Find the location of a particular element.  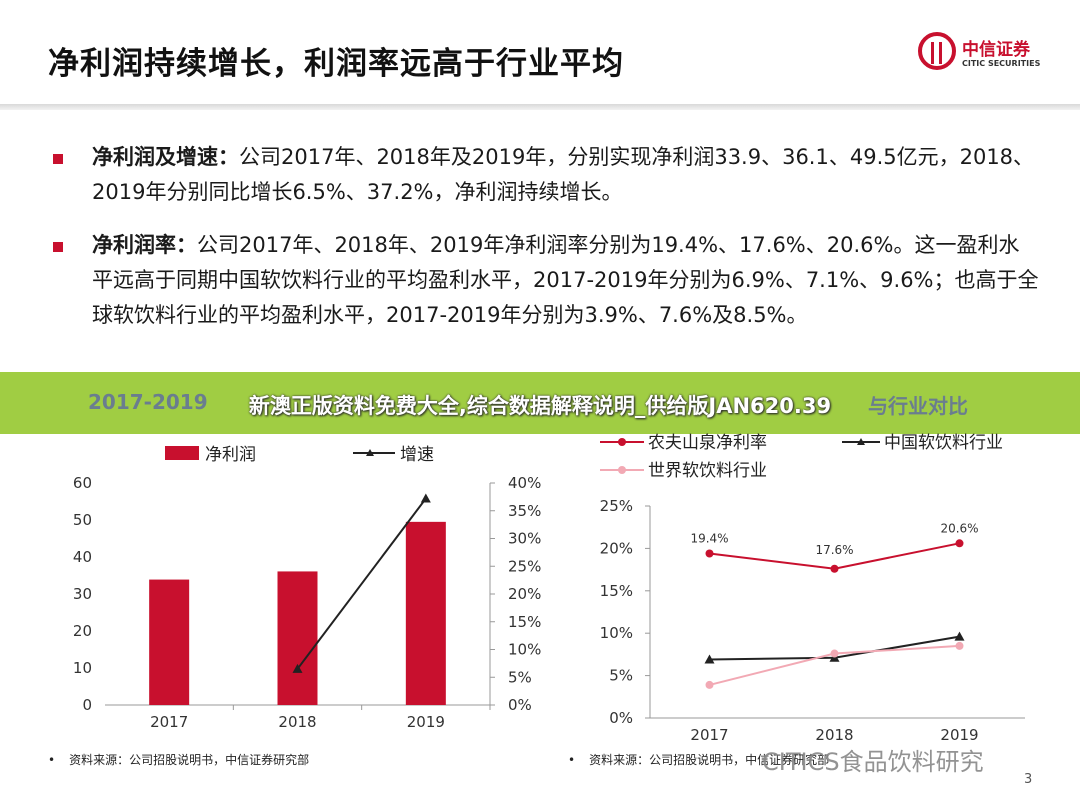

legend-marker-growth is located at coordinates (370, 452).